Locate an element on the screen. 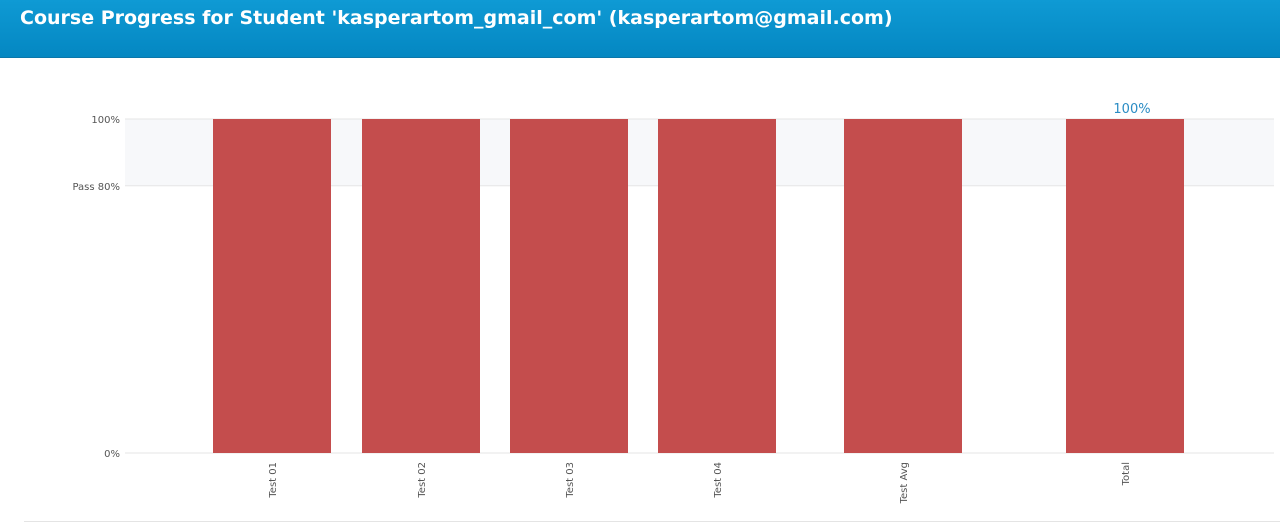 This screenshot has height=525, width=1280. y-tick-label: Pass 80% is located at coordinates (96, 187).